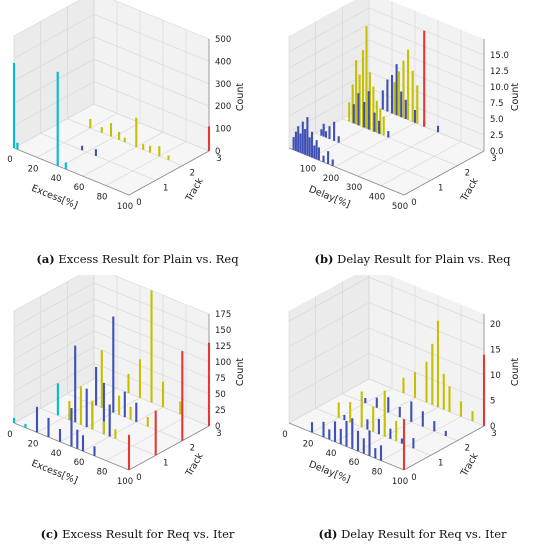 Image resolution: width=550 pixels, height=550 pixels. Describe the element at coordinates (329, 472) in the screenshot. I see `x-axis-title: Delay[%]` at that location.